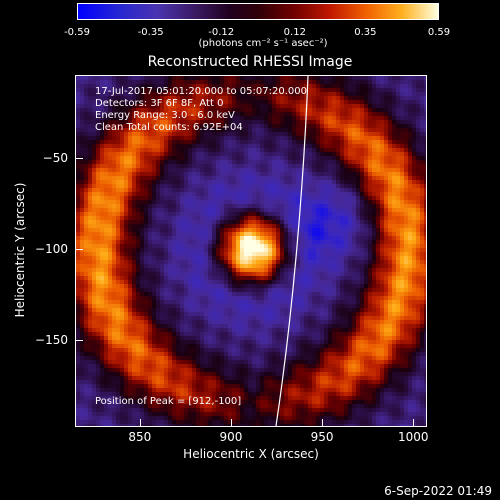  What do you see at coordinates (77, 32) in the screenshot?
I see `colorbar-tick-label: -0.59` at bounding box center [77, 32].